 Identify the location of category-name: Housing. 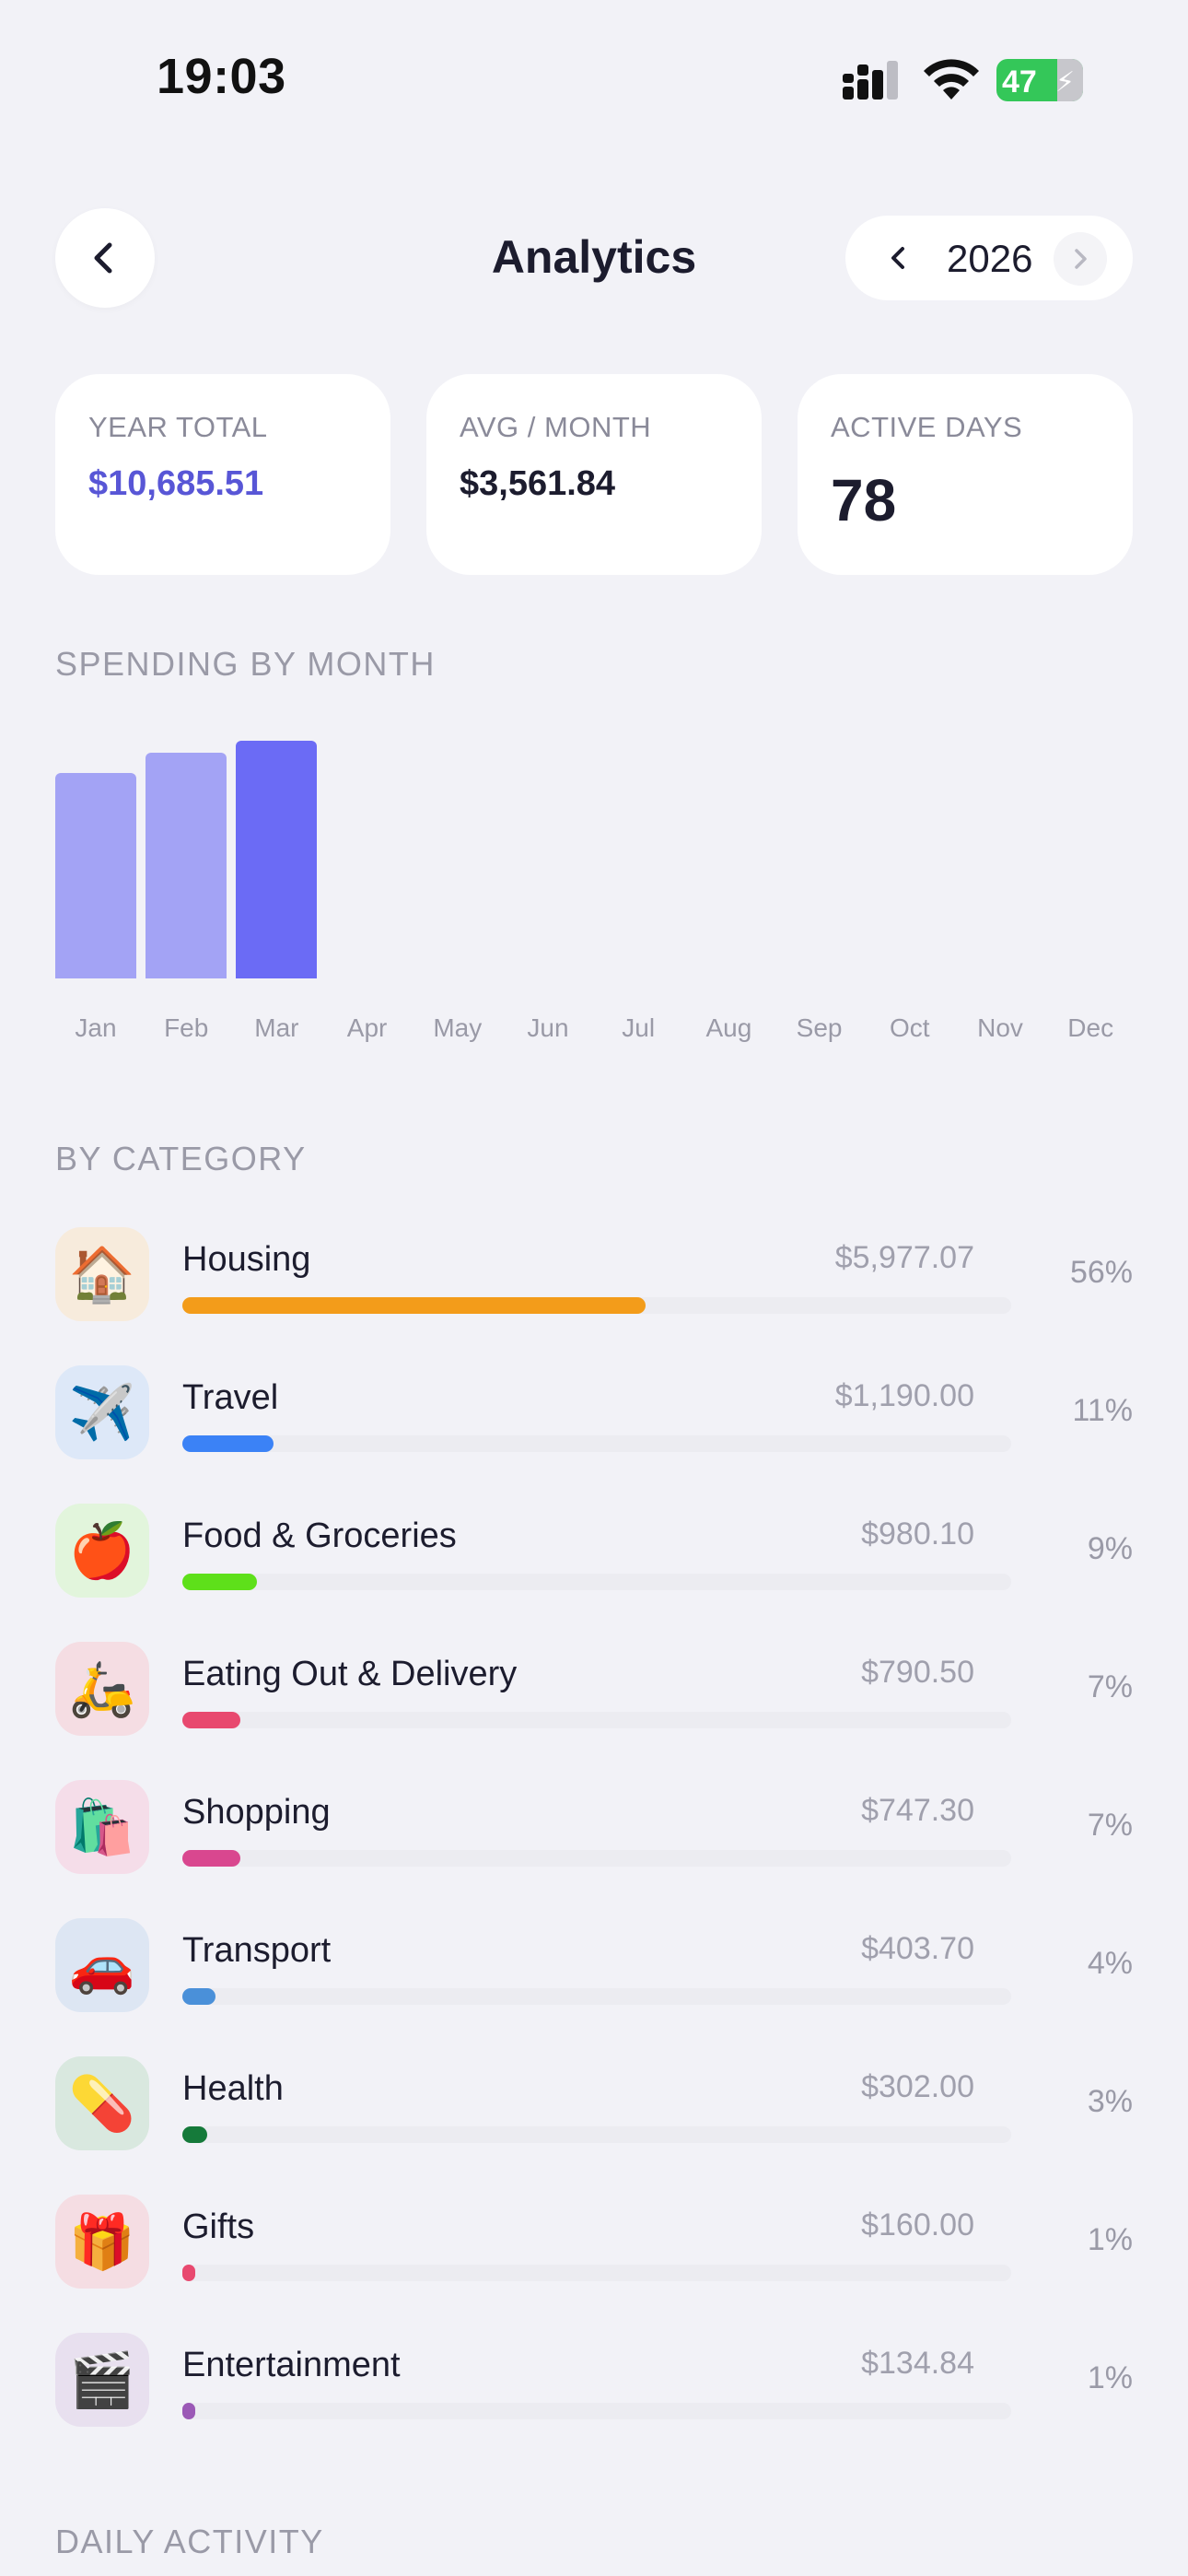
(246, 1259).